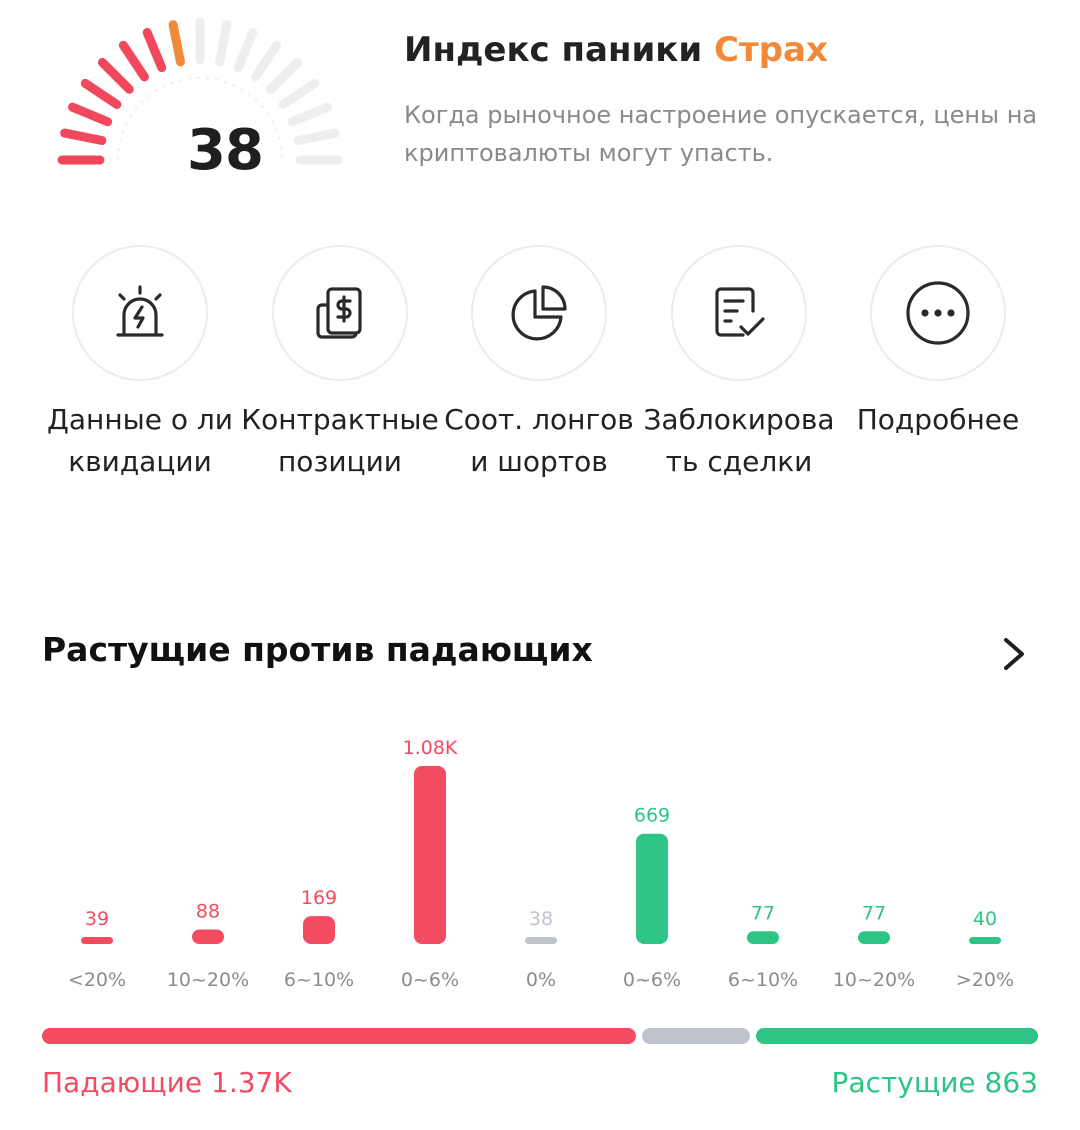 The height and width of the screenshot is (1130, 1080). What do you see at coordinates (541, 919) in the screenshot?
I see `bar-value-label: 38` at bounding box center [541, 919].